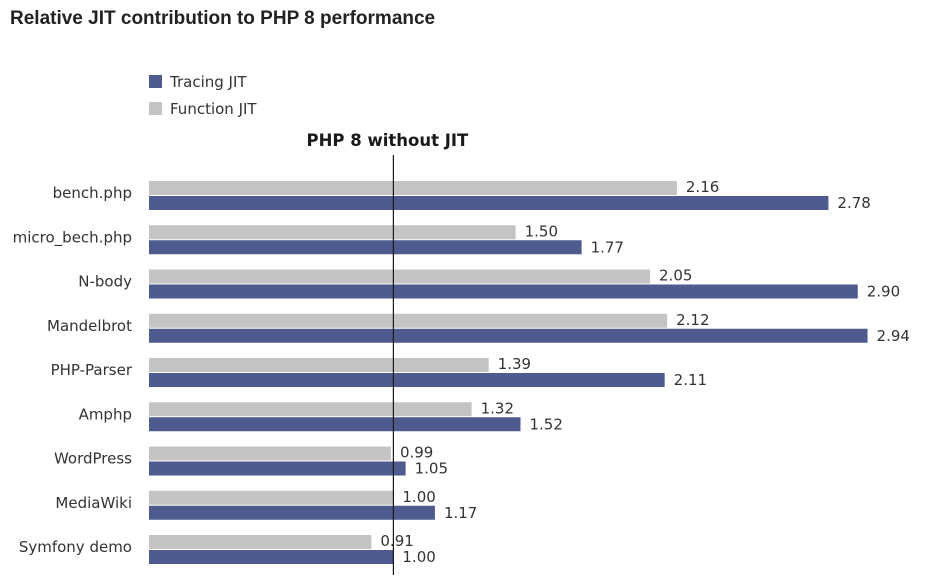  Describe the element at coordinates (260, 542) in the screenshot. I see `bar-function-jit-symfony-demo` at that location.